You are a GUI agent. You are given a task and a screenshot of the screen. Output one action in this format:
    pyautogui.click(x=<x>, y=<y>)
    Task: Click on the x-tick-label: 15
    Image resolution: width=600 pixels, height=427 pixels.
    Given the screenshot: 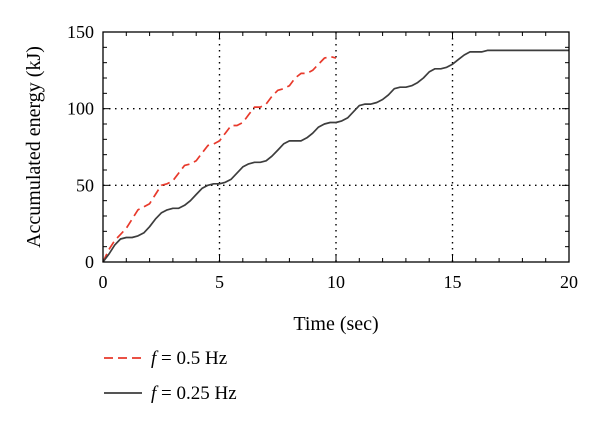 What is the action you would take?
    pyautogui.click(x=453, y=282)
    